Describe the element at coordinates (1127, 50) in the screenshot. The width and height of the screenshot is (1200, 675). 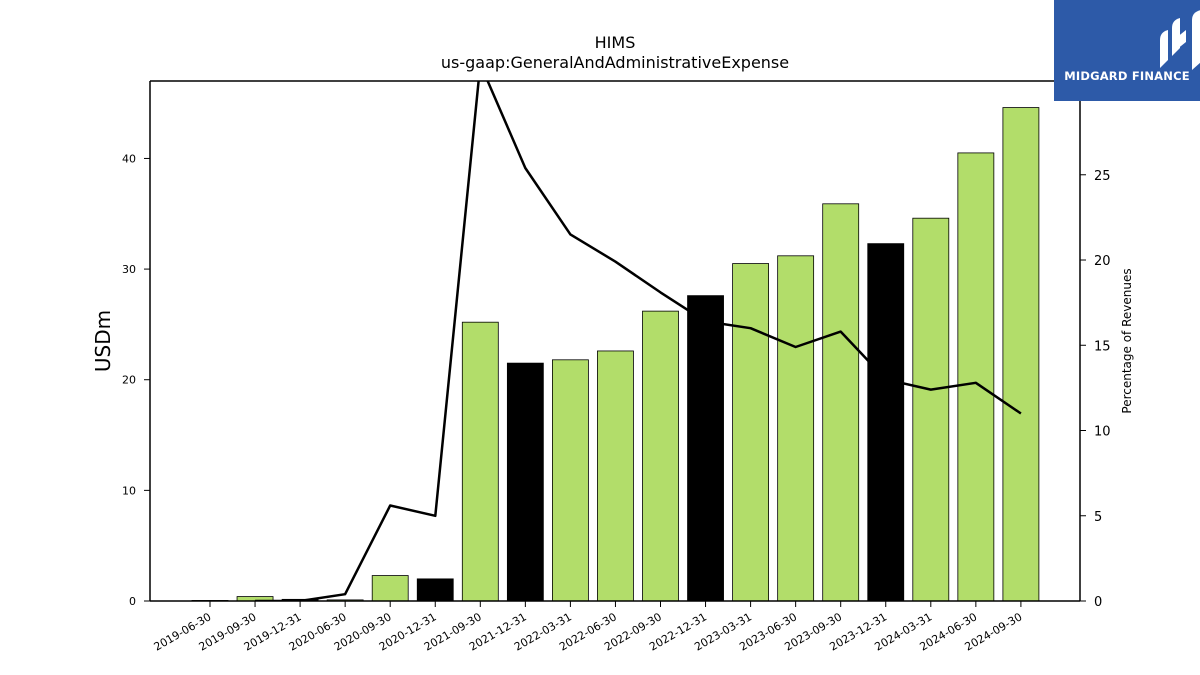
I see `brand-logo: MIDGARD FINANCE` at that location.